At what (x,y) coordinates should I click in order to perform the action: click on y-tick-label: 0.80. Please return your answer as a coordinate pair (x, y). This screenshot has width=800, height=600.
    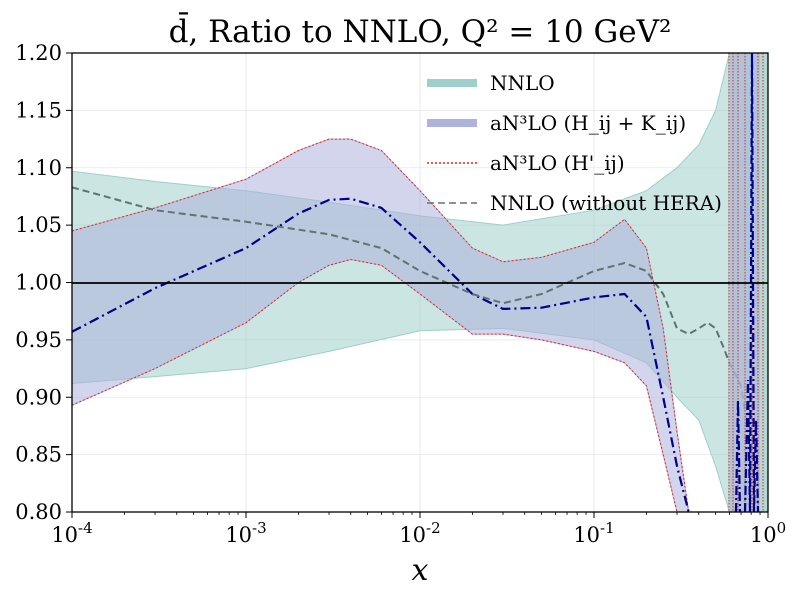
    Looking at the image, I should click on (38, 512).